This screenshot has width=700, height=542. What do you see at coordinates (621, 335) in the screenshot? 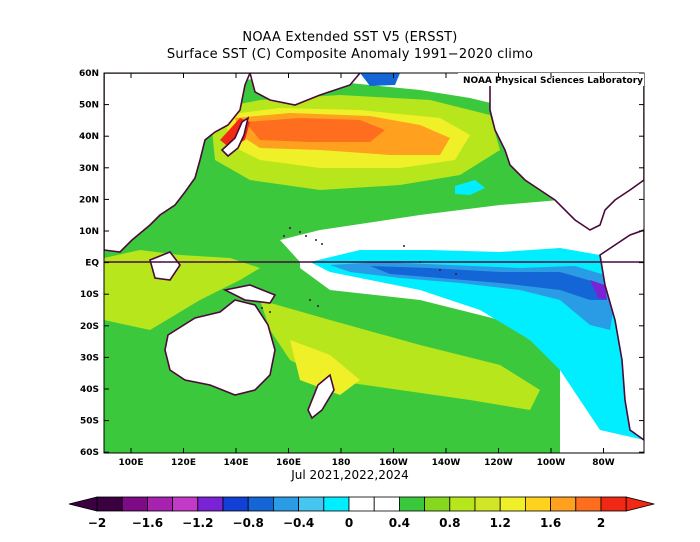
I see `land-south-america` at bounding box center [621, 335].